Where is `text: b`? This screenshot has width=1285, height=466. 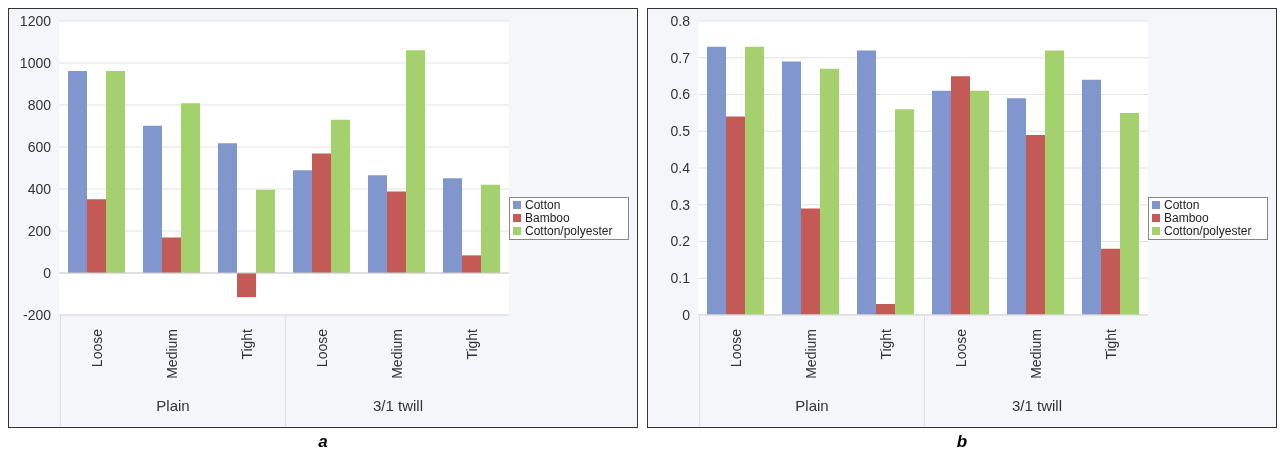
text: b is located at coordinates (962, 442).